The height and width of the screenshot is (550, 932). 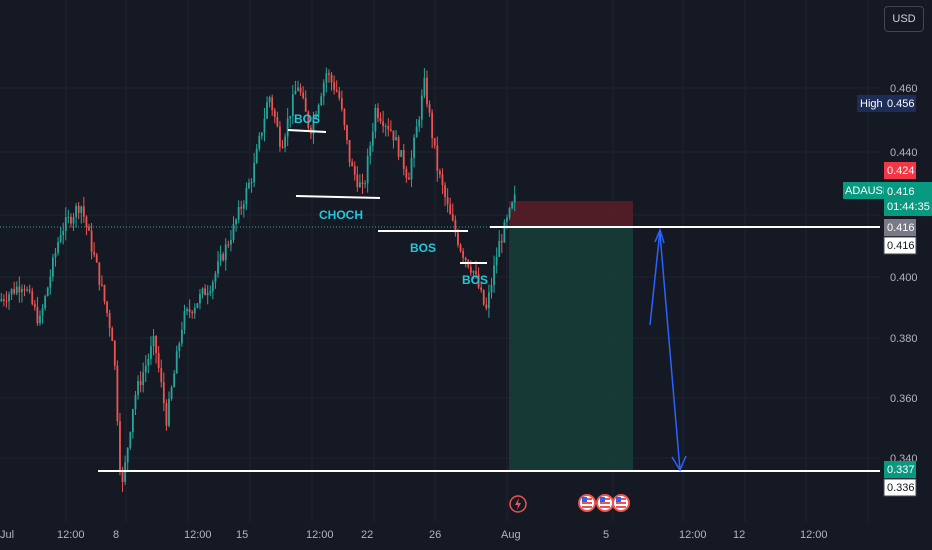 I want to click on price-axis-background, so click(x=906, y=261).